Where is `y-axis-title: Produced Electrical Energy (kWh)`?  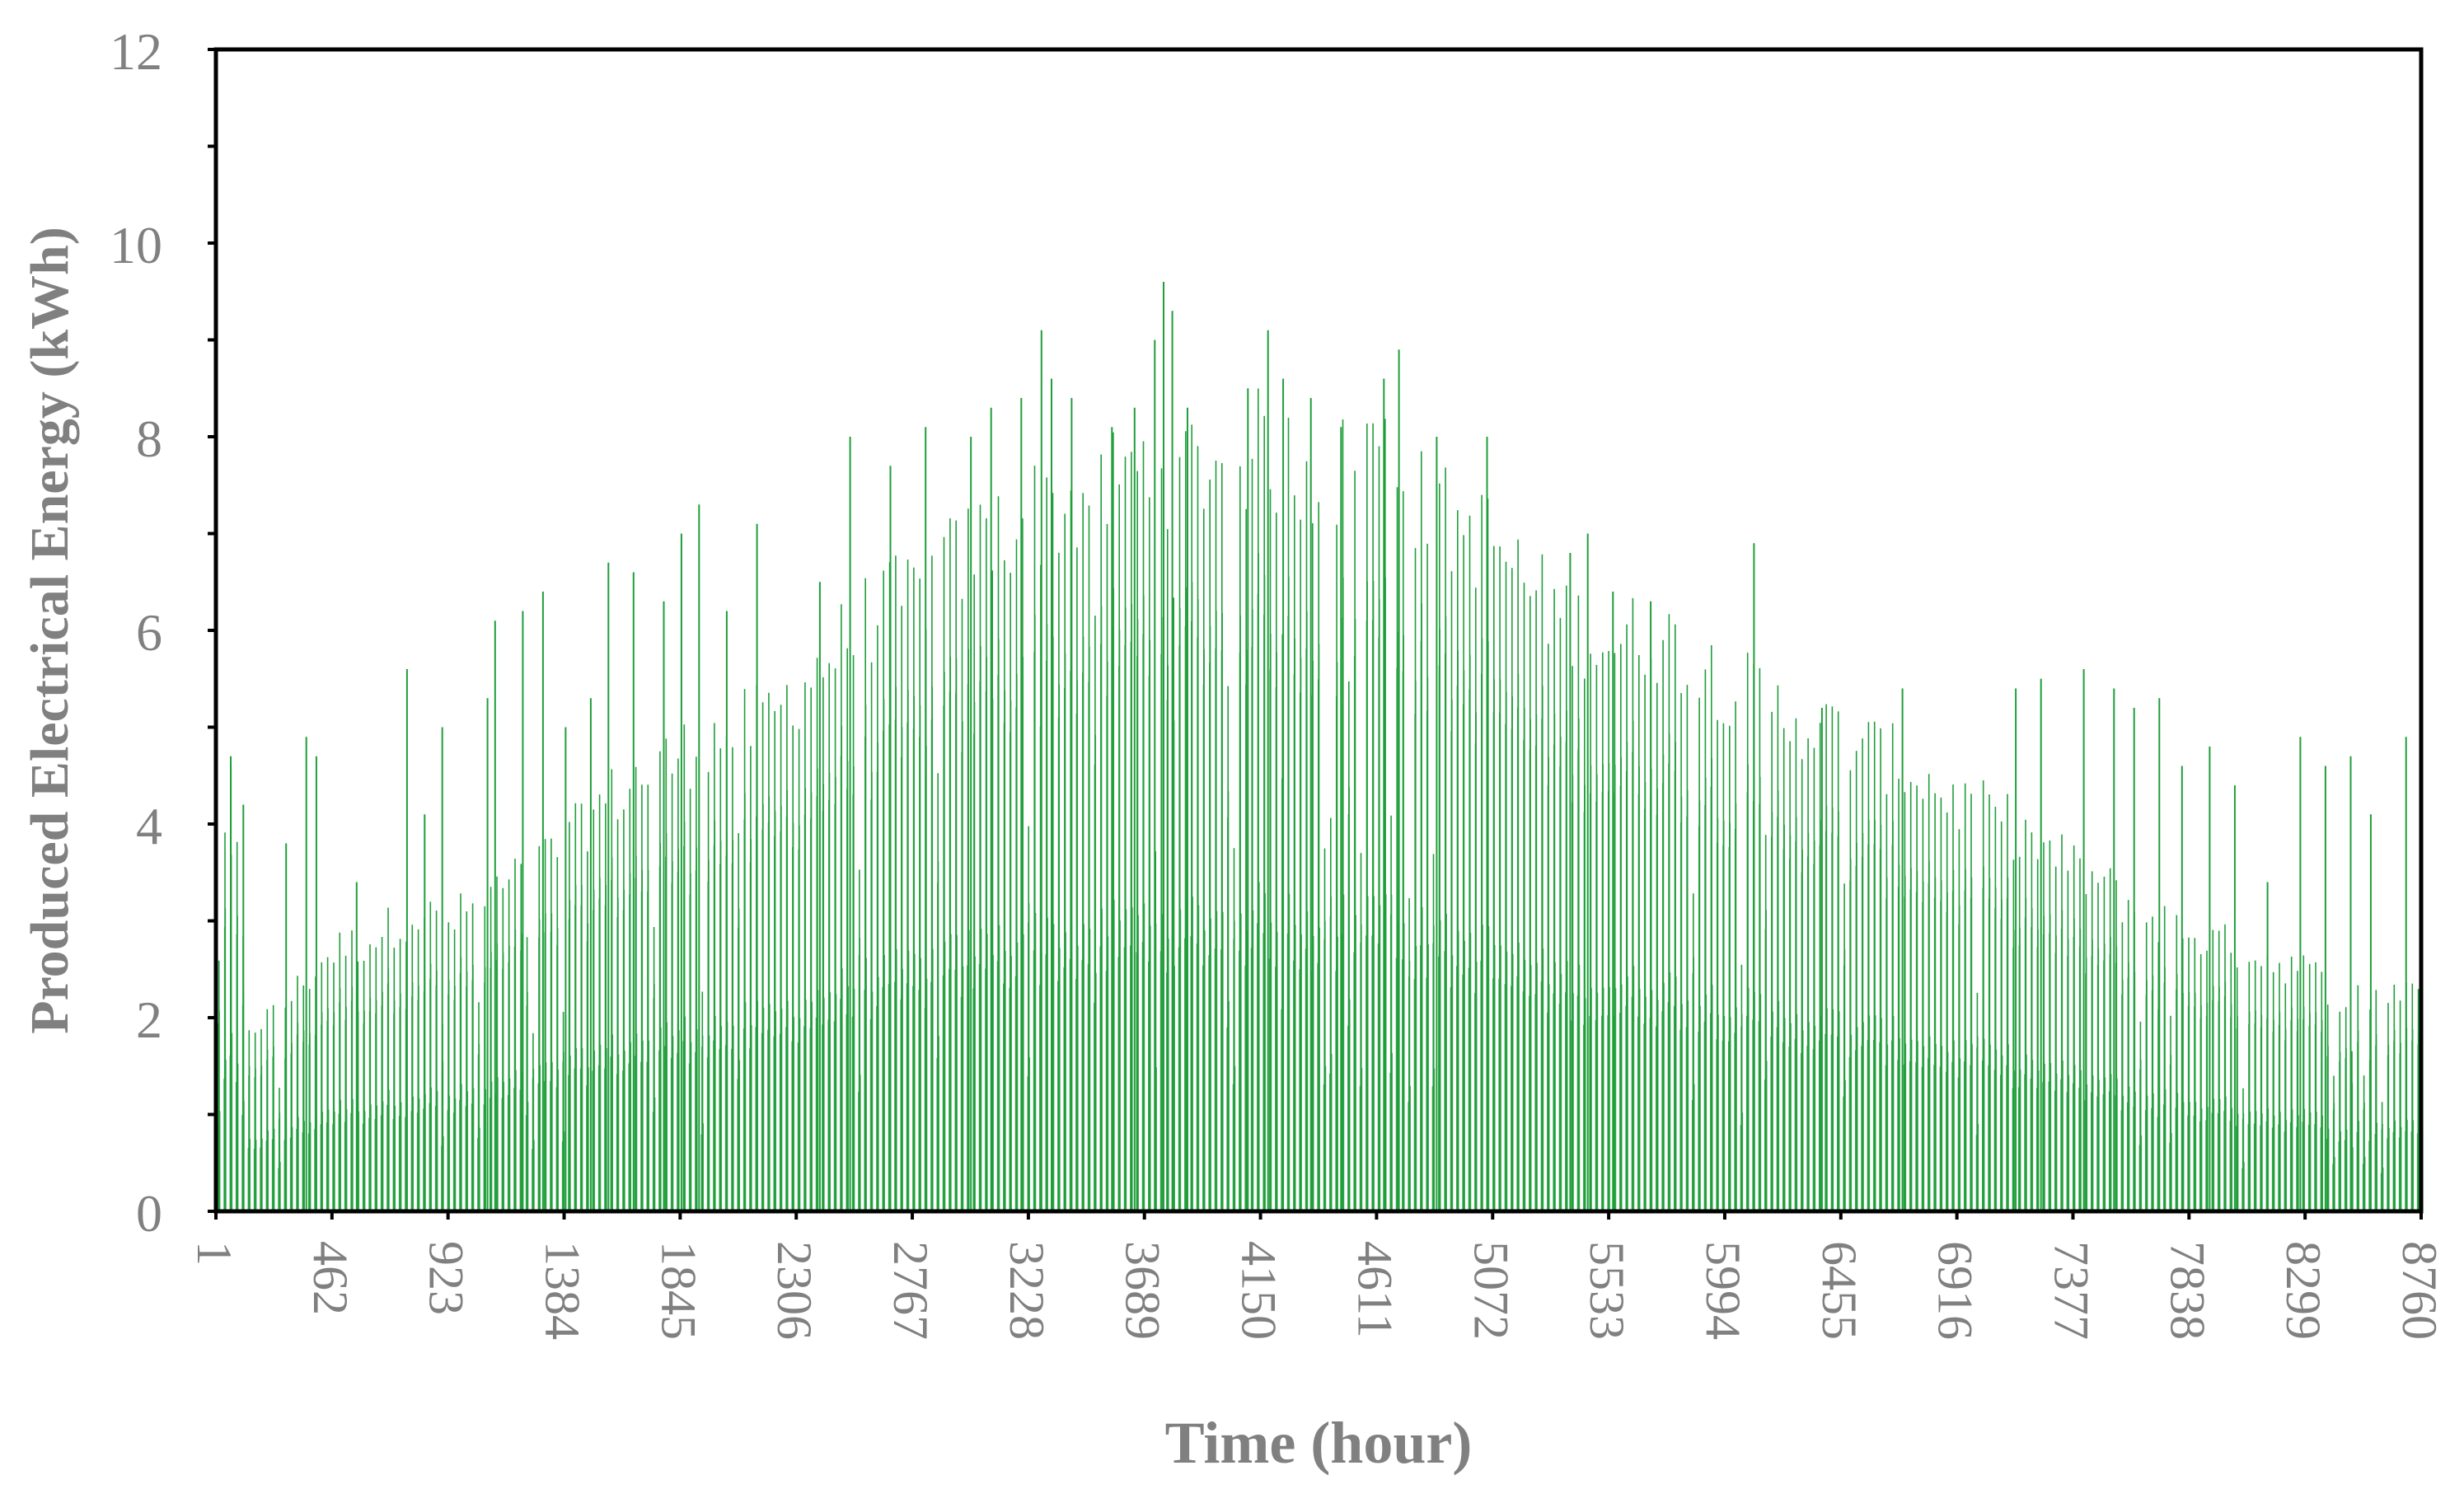
y-axis-title: Produced Electrical Energy (kWh) is located at coordinates (50, 630).